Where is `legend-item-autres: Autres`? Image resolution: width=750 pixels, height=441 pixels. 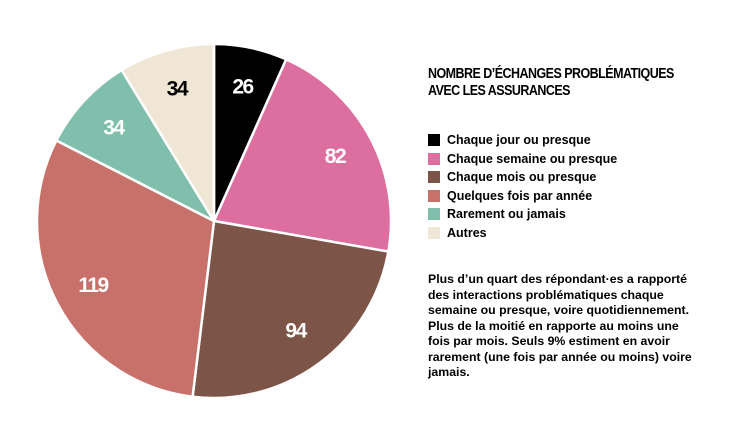 legend-item-autres: Autres is located at coordinates (522, 233).